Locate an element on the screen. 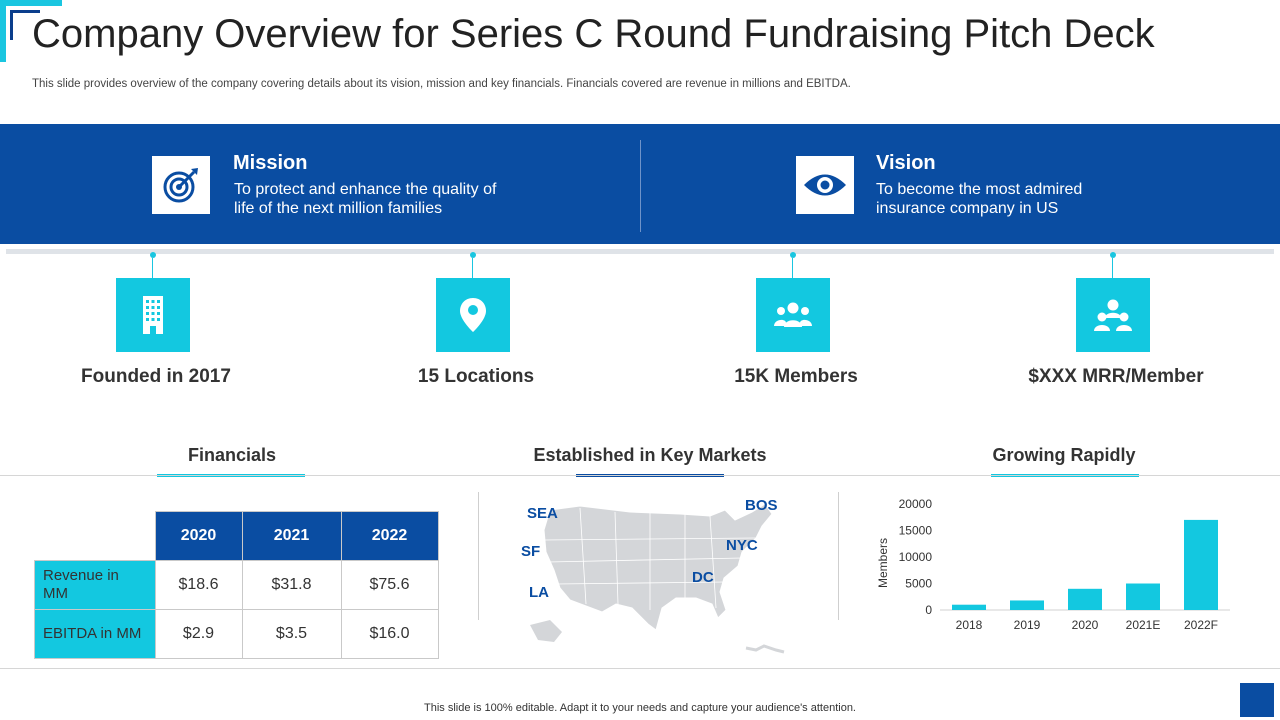 Image resolution: width=1280 pixels, height=720 pixels. location-pin-icon is located at coordinates (473, 315).